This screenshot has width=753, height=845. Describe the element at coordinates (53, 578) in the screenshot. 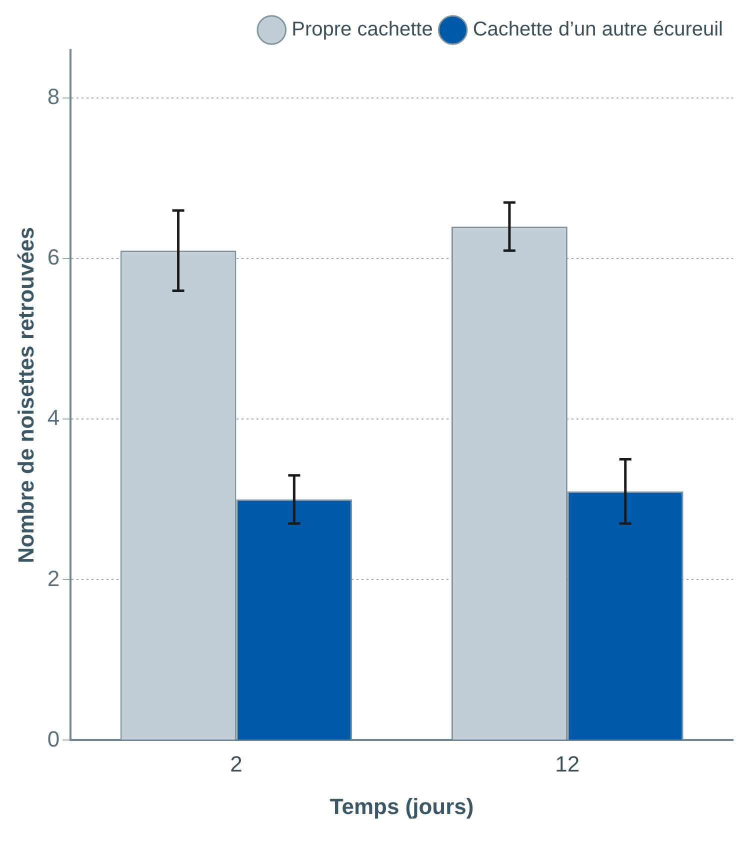

I see `y-tick-label: 2` at that location.